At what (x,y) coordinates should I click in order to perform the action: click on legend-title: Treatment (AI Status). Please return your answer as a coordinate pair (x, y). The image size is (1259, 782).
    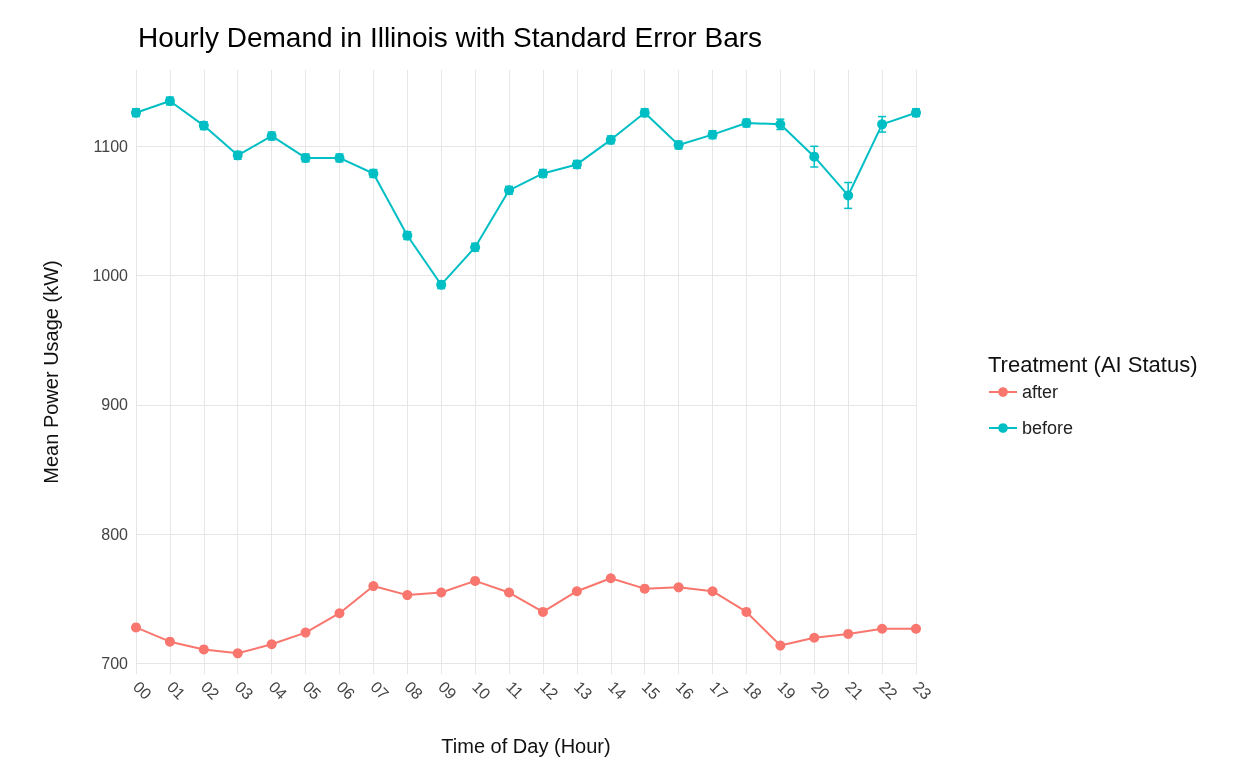
    Looking at the image, I should click on (1093, 364).